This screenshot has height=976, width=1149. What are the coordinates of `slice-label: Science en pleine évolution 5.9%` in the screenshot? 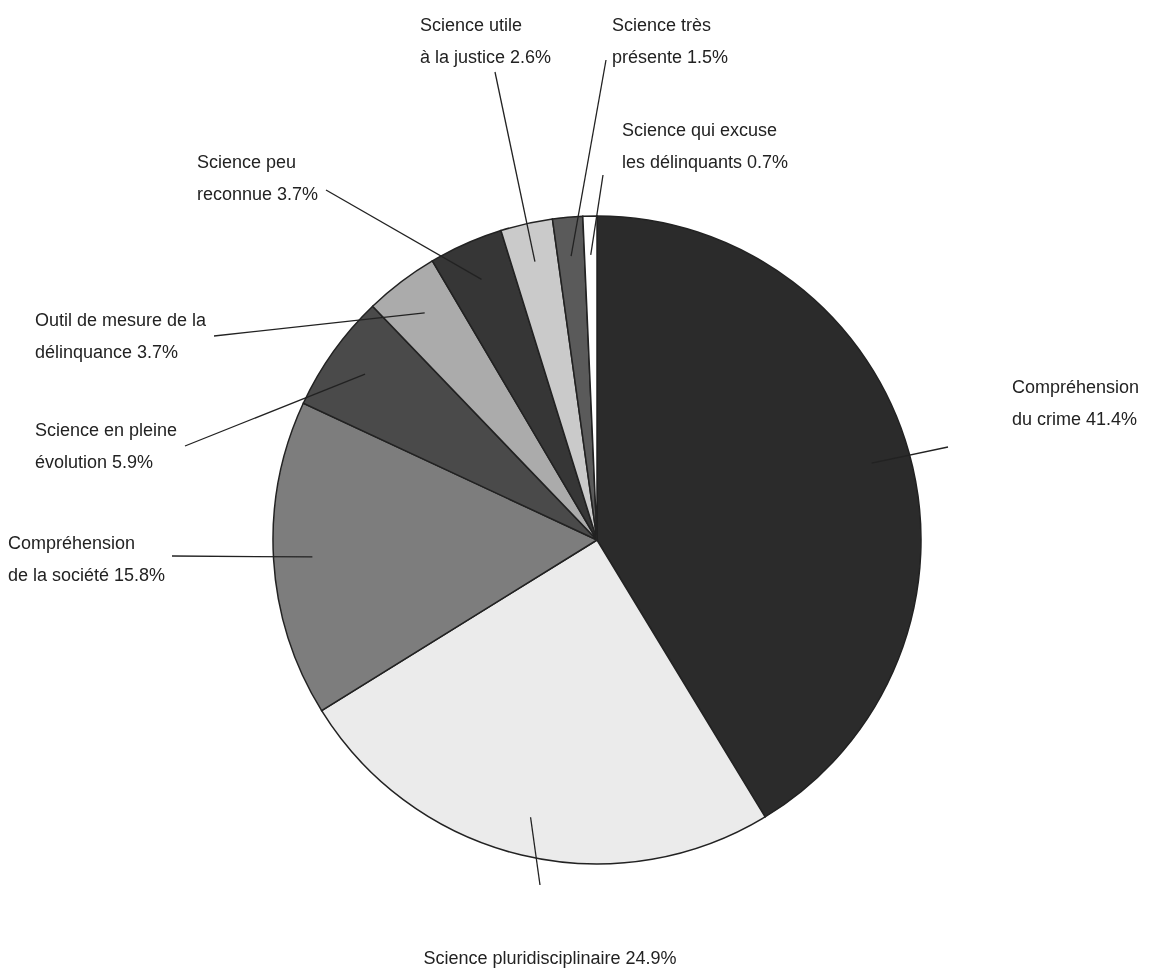 It's located at (106, 446).